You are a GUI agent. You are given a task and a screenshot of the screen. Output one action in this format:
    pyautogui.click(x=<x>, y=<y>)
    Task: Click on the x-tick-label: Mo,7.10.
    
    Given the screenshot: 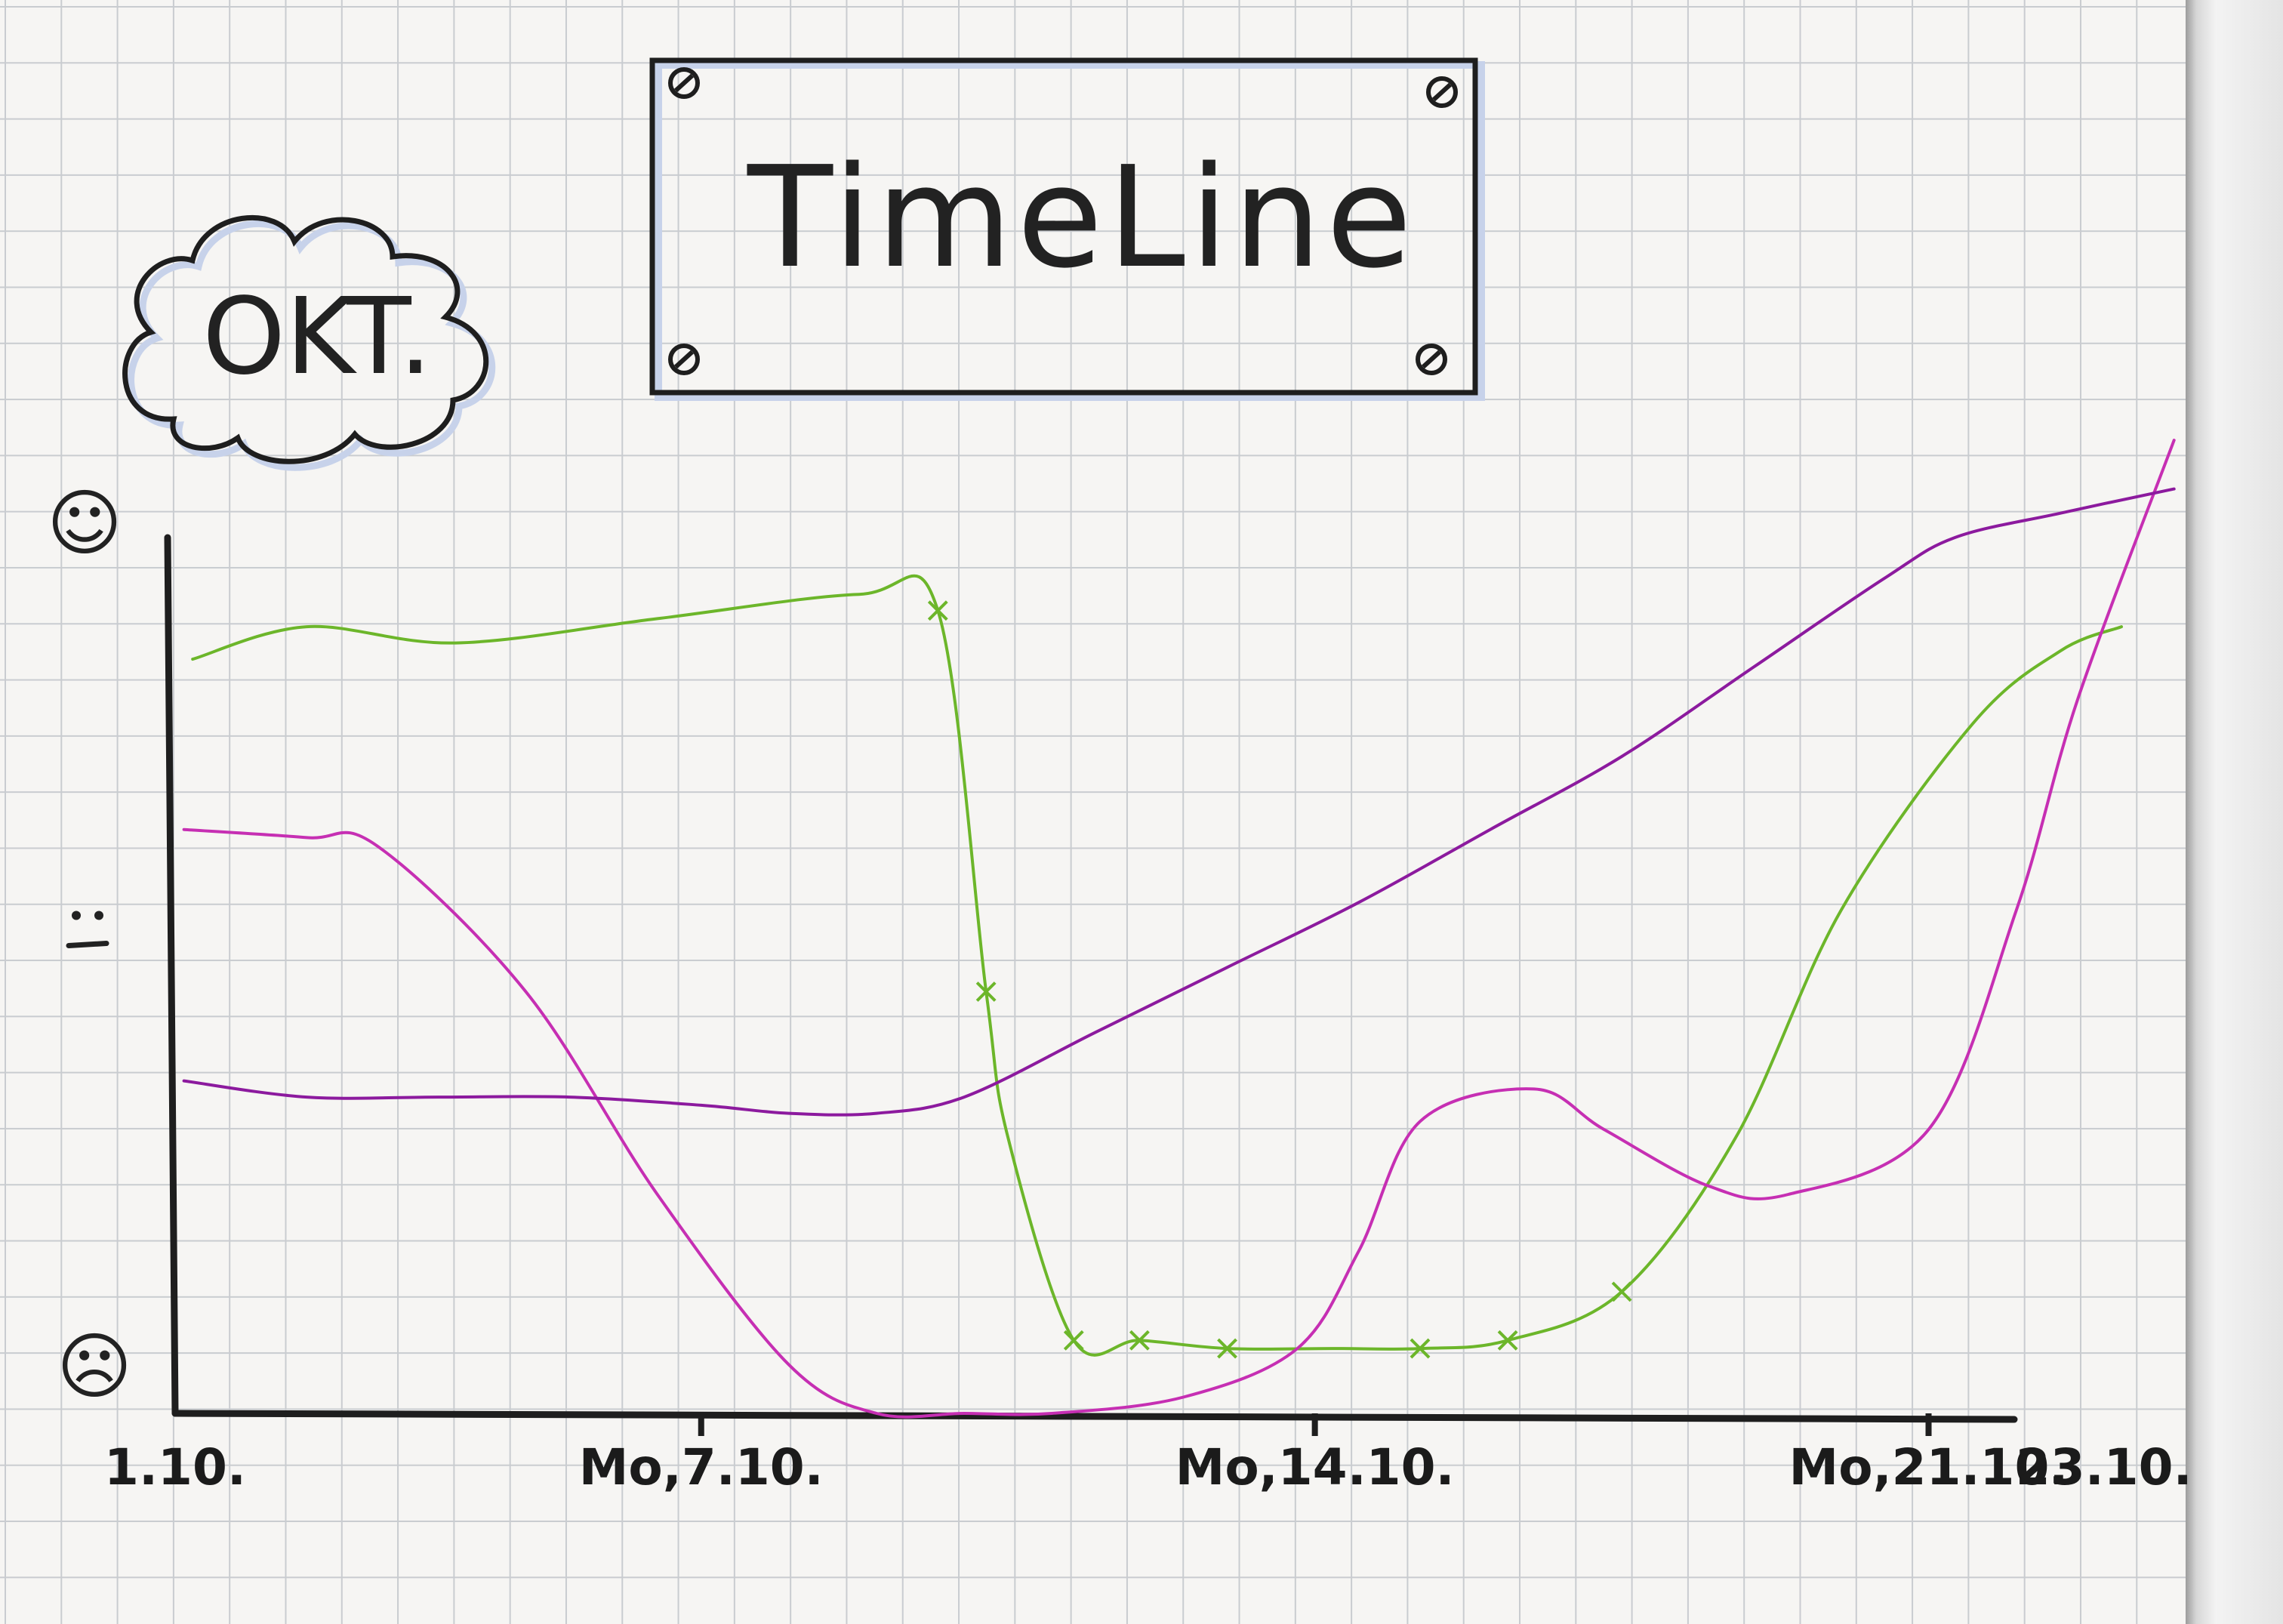 What is the action you would take?
    pyautogui.click(x=701, y=1467)
    